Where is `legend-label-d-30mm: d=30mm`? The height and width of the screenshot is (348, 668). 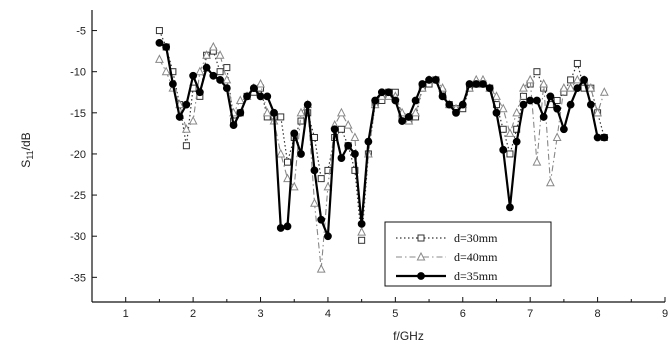
legend-label-d-30mm: d=30mm is located at coordinates (476, 238).